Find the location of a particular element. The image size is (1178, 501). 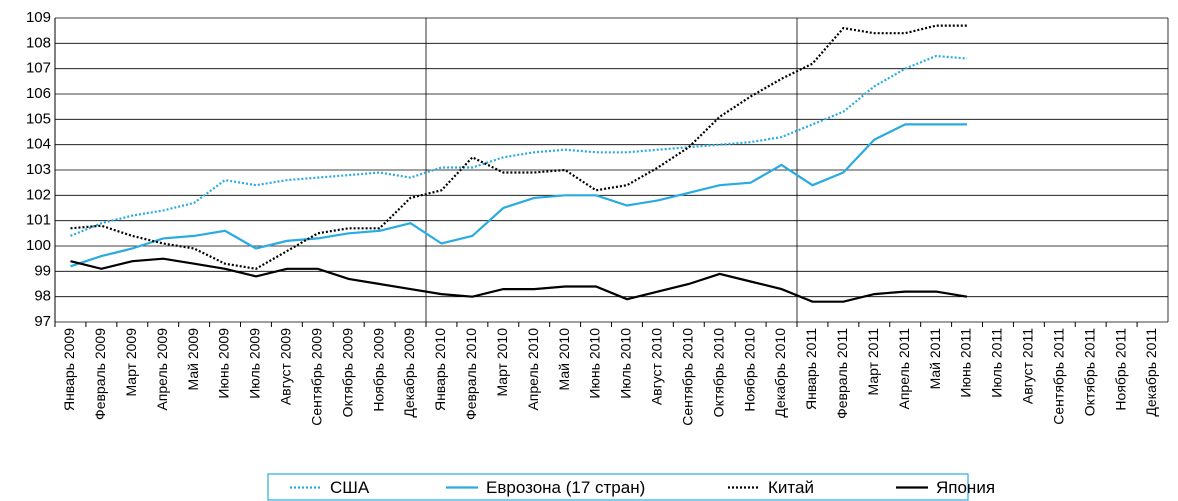

x-tick-label: Ноябрь 2011 is located at coordinates (1120, 369).